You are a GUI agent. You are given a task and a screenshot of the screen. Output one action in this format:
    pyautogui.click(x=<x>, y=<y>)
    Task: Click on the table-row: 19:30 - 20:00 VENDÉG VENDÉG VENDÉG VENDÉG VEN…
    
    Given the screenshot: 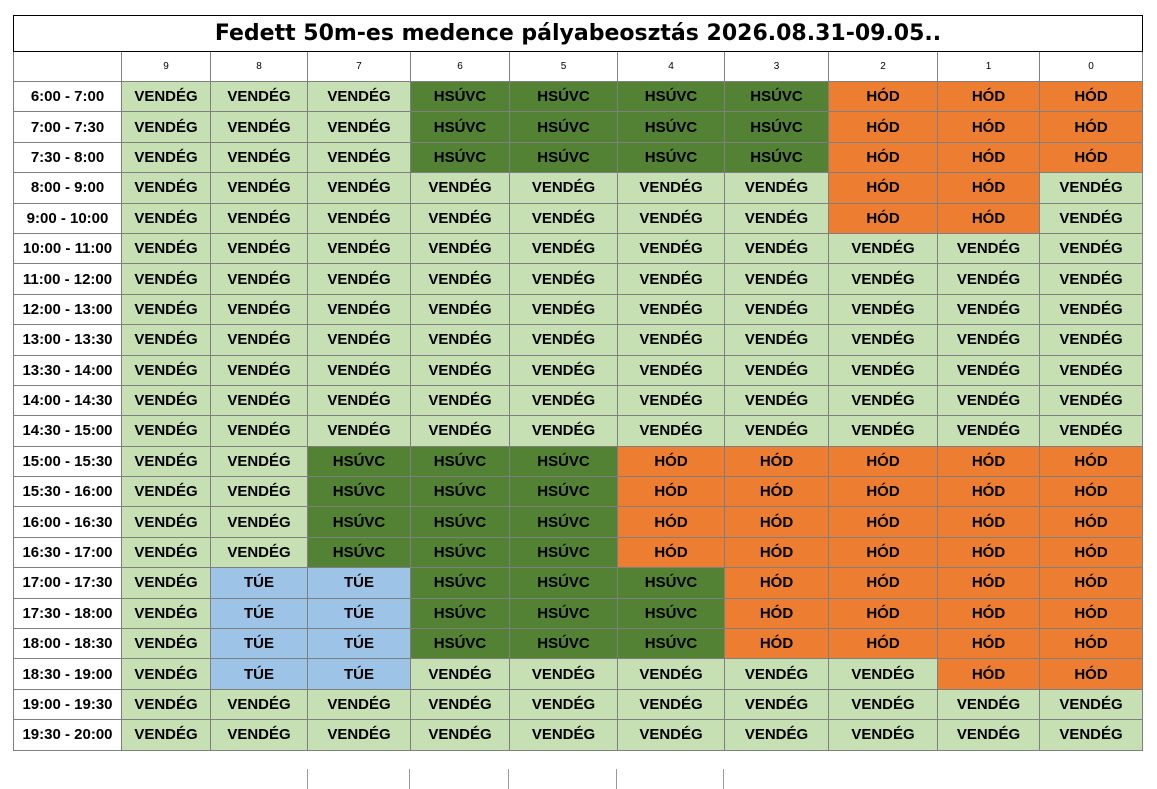 What is the action you would take?
    pyautogui.click(x=578, y=735)
    